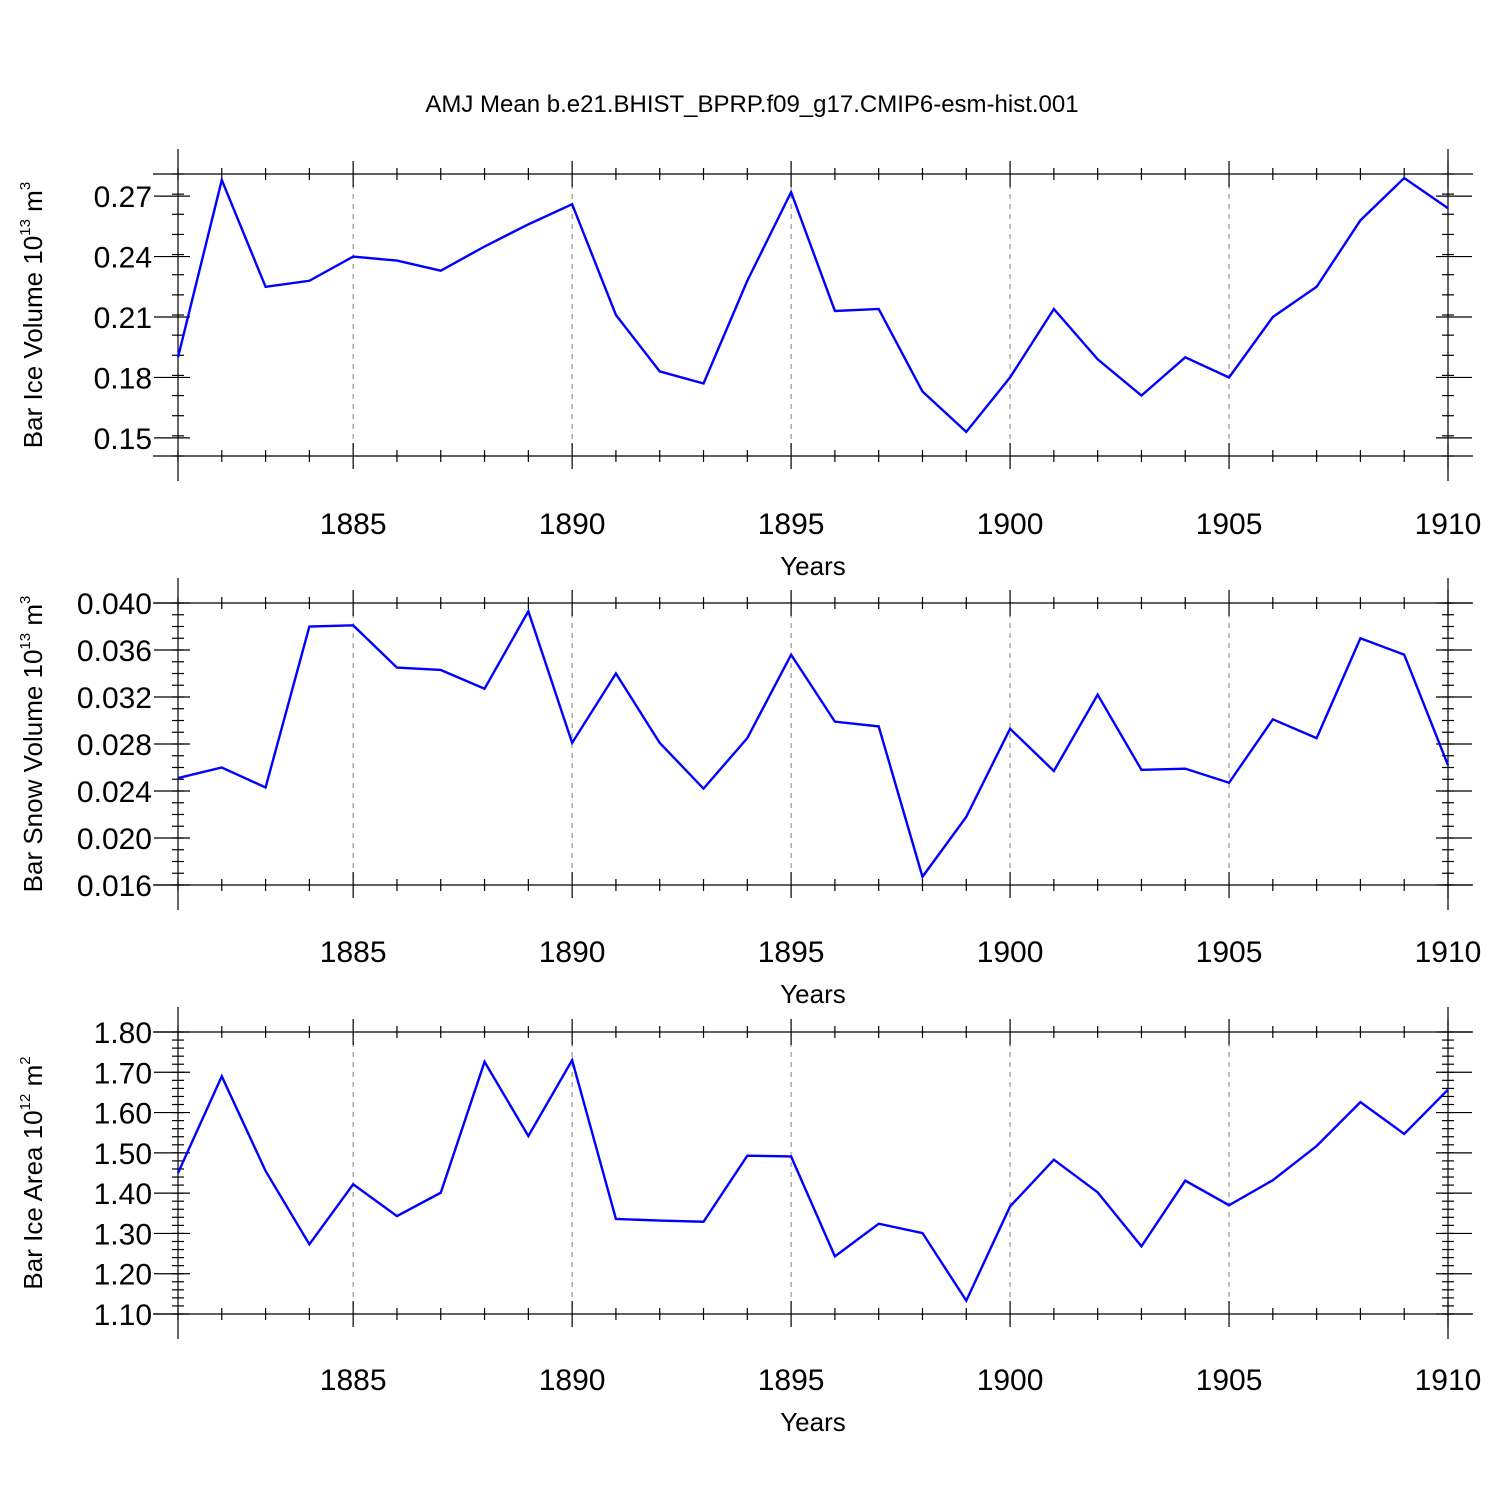  I want to click on y-tick-label: 0.21, so click(123, 318).